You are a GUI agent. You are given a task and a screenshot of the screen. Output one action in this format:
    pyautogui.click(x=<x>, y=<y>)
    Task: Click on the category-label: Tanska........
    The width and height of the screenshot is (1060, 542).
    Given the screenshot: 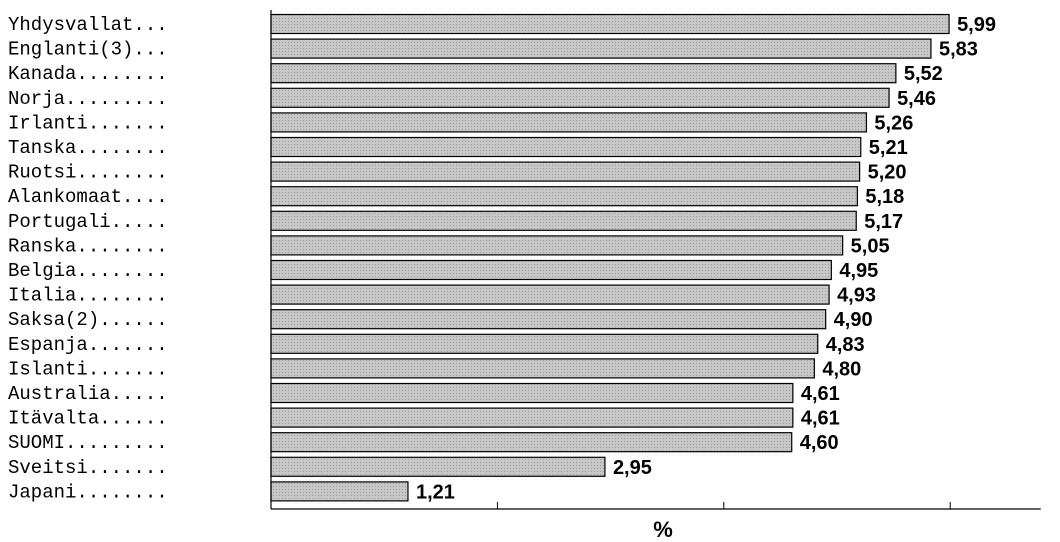 What is the action you would take?
    pyautogui.click(x=88, y=148)
    